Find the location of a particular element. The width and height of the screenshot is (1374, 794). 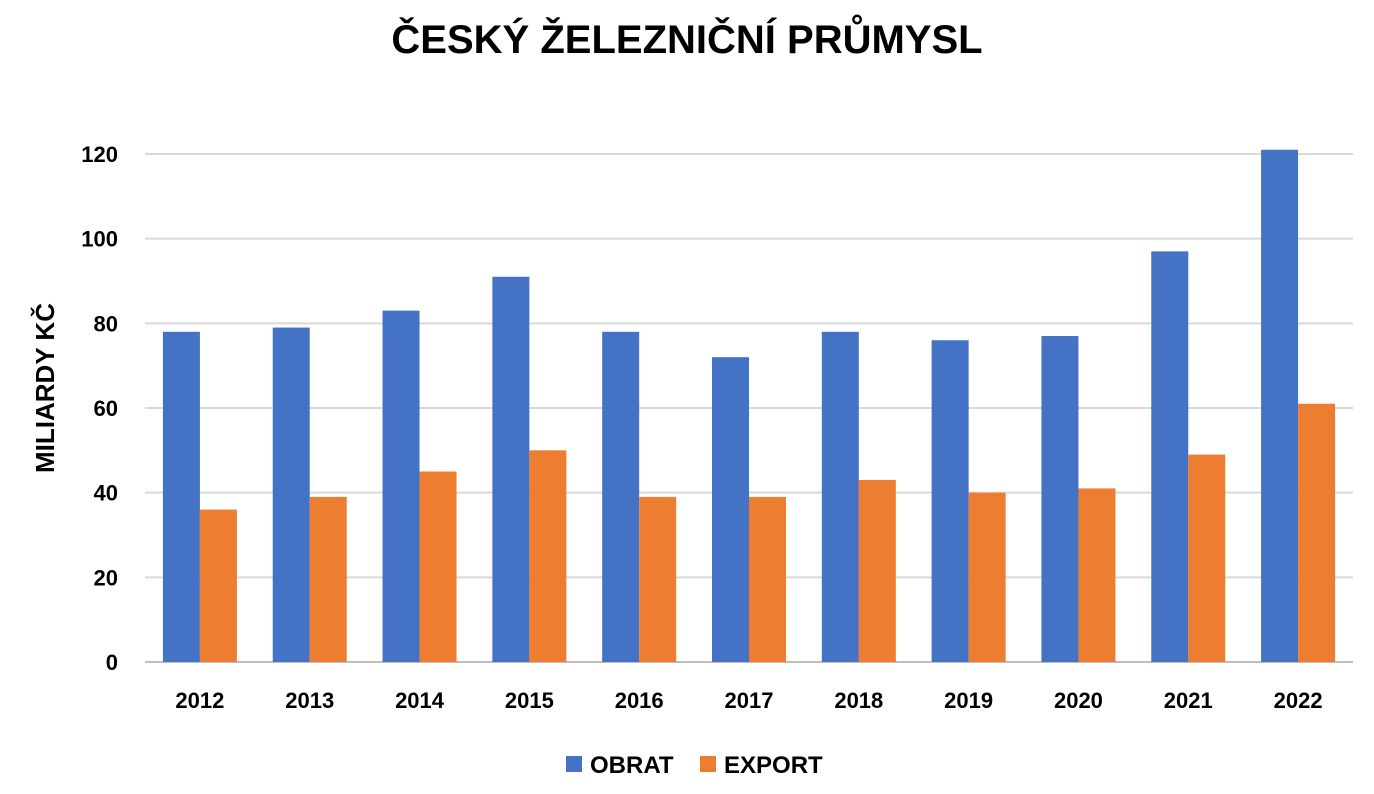

legend: OBRAT EXPORT is located at coordinates (694, 765).